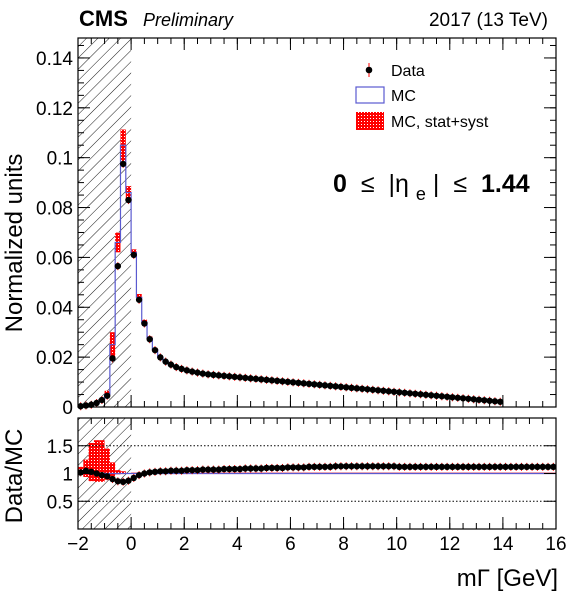 The height and width of the screenshot is (594, 580). What do you see at coordinates (60, 447) in the screenshot?
I see `ratio-y-tick-label: 1.5` at bounding box center [60, 447].